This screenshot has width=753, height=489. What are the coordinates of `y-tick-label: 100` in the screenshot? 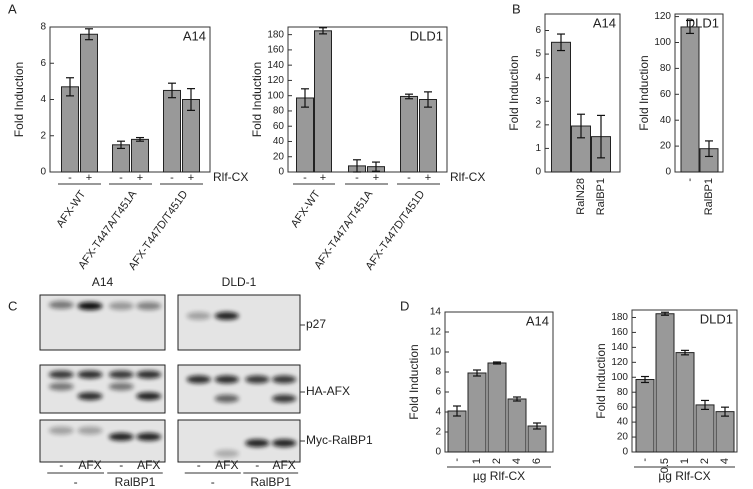 It's located at (662, 42).